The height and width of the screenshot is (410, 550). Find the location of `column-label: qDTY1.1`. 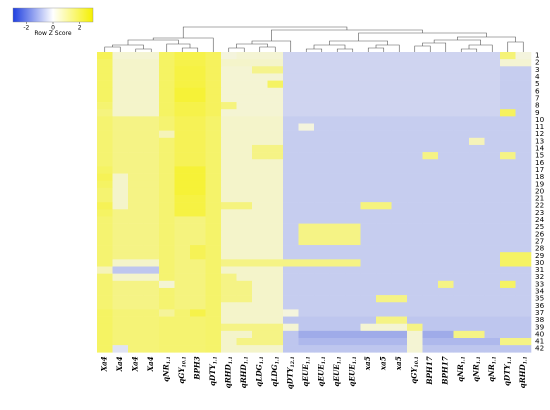

column-label: qDTY1.1 is located at coordinates (213, 371).